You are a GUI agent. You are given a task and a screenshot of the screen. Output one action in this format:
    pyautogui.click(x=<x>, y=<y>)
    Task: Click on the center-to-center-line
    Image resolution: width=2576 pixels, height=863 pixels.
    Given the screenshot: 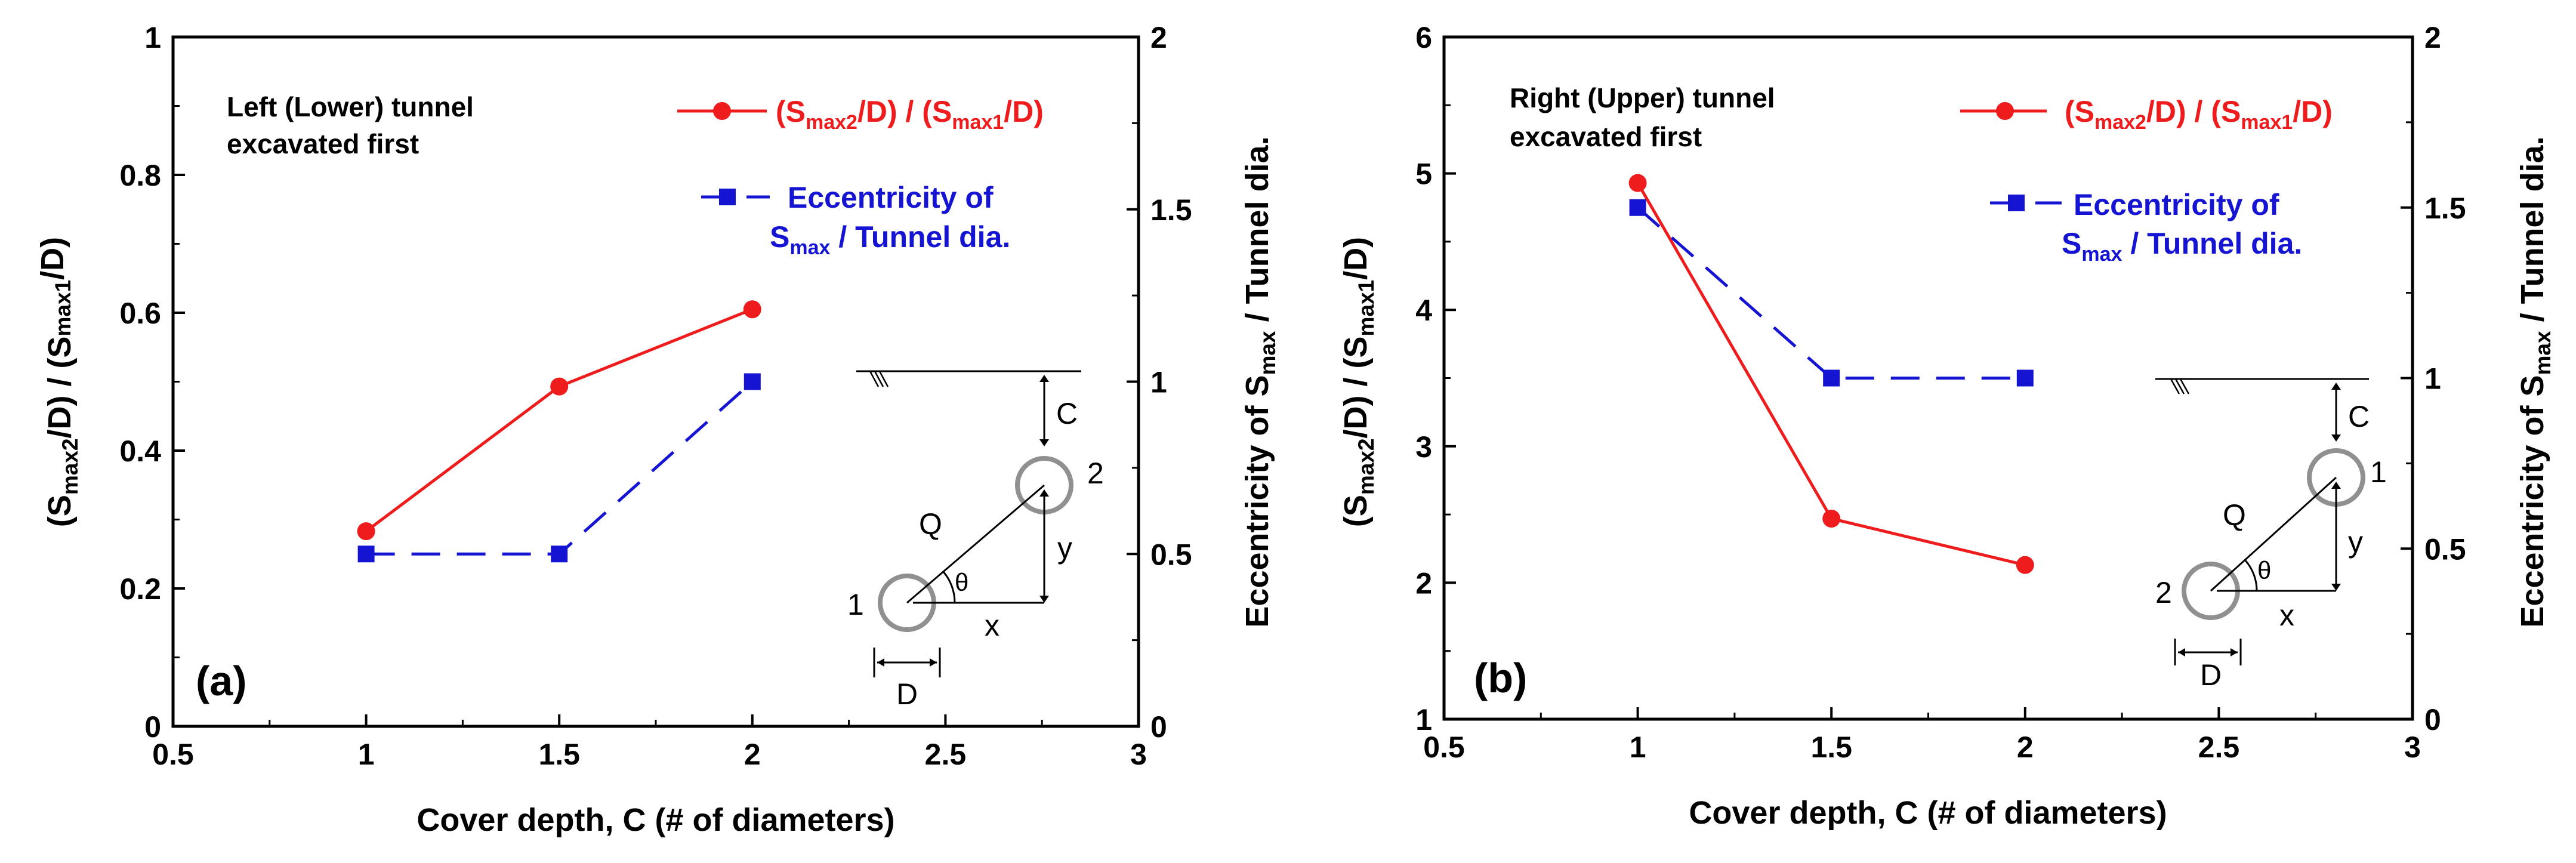 What is the action you would take?
    pyautogui.click(x=2274, y=534)
    